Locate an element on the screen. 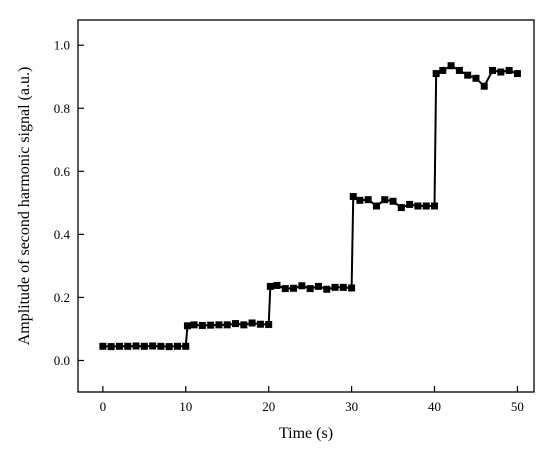 The width and height of the screenshot is (550, 450). y-tick-label: 0.4 is located at coordinates (62, 234).